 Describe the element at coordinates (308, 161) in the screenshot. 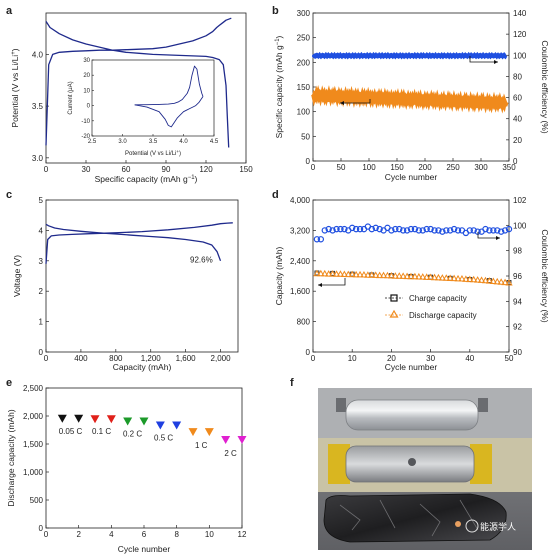

I see `b-yl-tick-label: 0` at that location.